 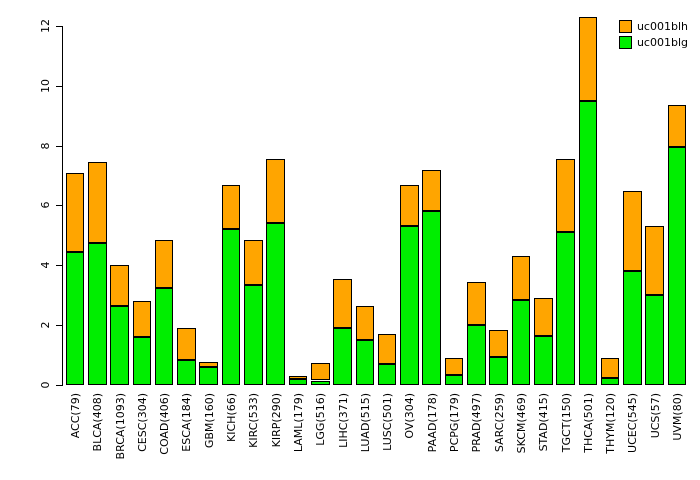 I want to click on y-tick-label: 6, so click(x=45, y=205).